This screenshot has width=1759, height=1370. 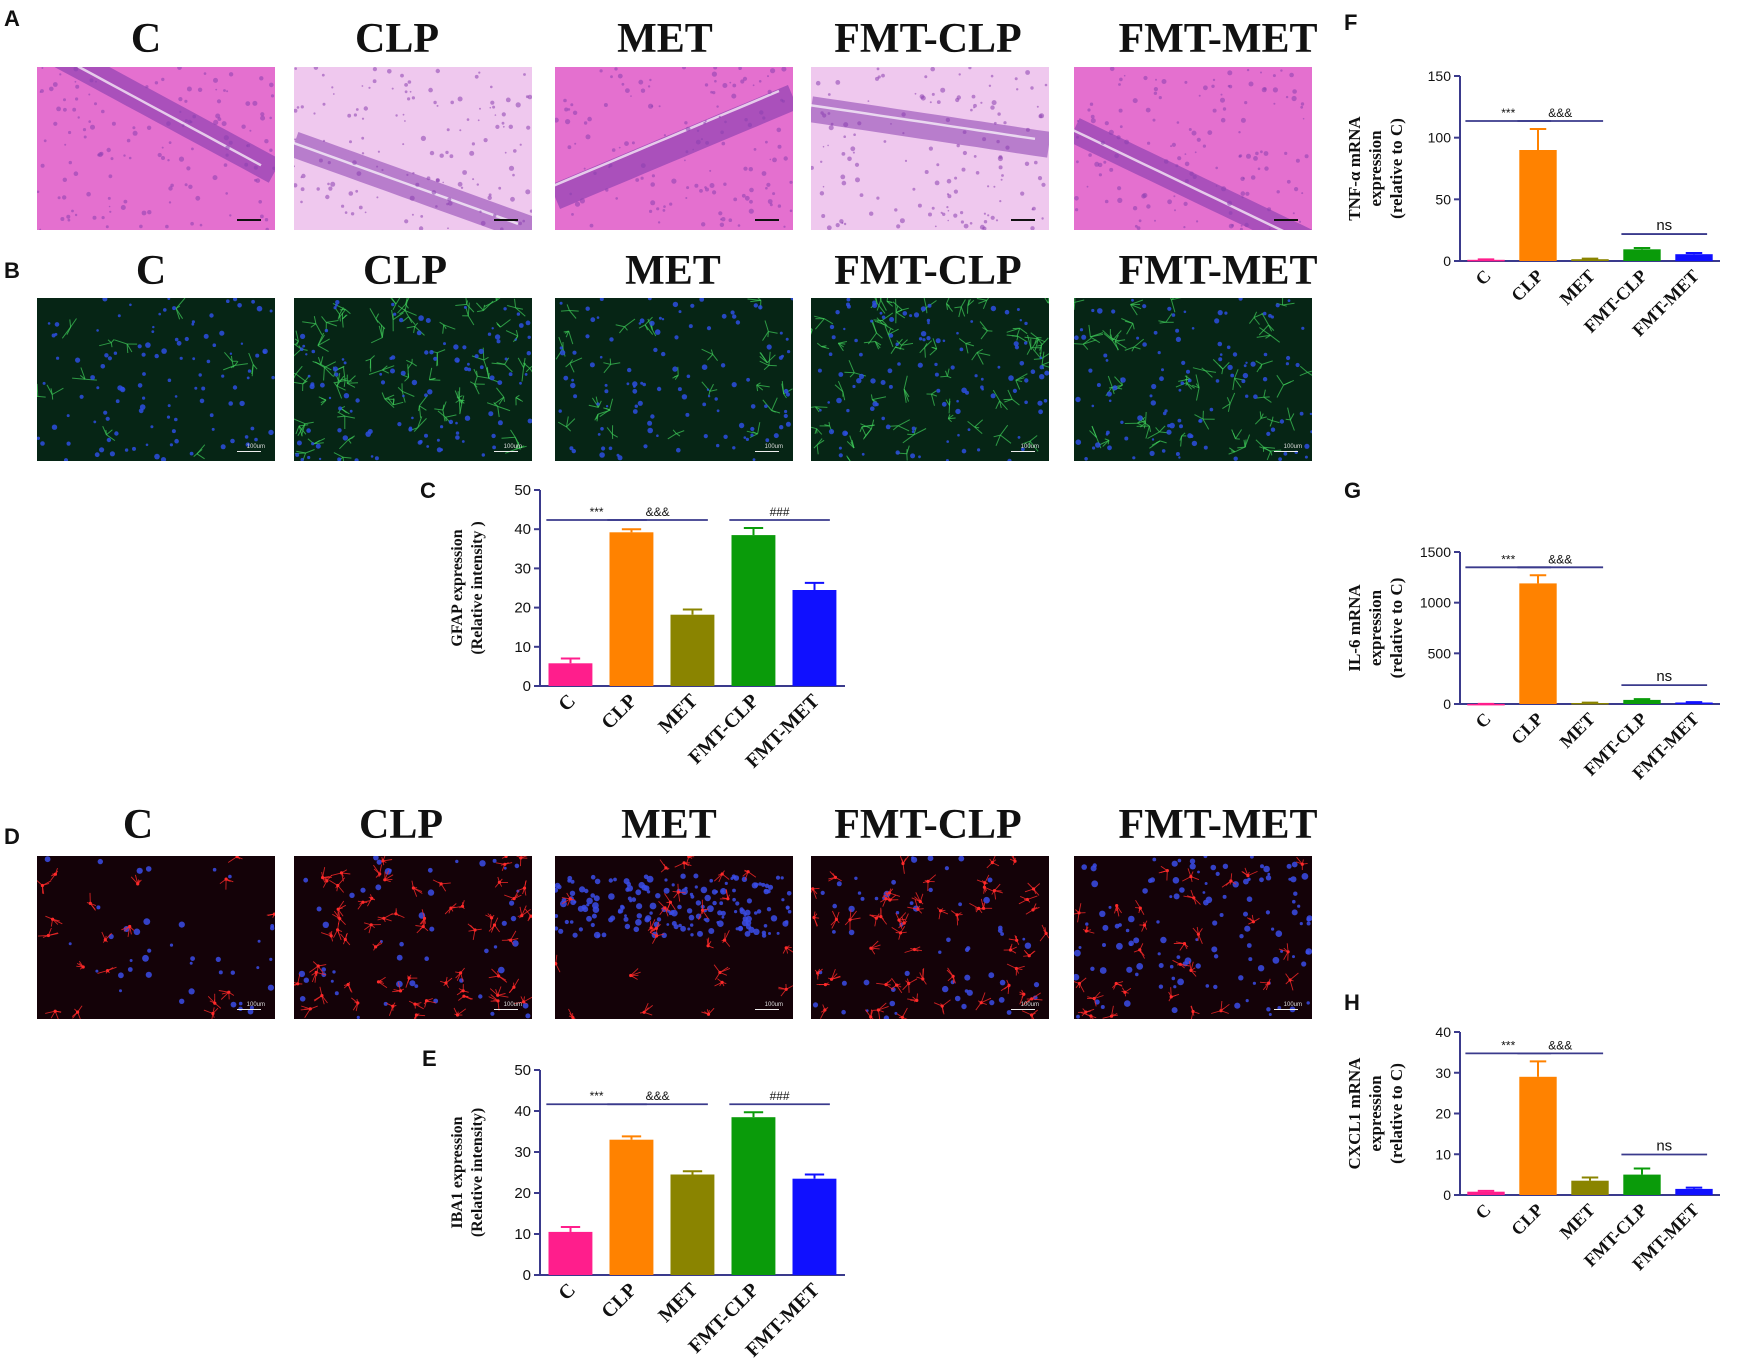 What do you see at coordinates (522, 529) in the screenshot?
I see `y-tick-label-c-4: 40` at bounding box center [522, 529].